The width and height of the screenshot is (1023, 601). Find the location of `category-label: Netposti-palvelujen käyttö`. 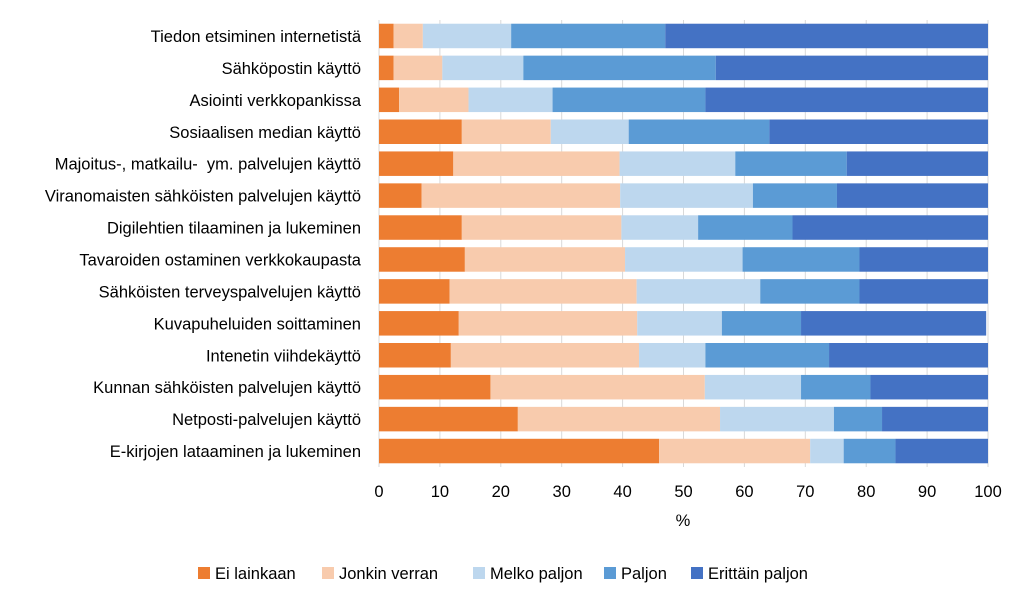

category-label: Netposti-palvelujen käyttö is located at coordinates (266, 420).